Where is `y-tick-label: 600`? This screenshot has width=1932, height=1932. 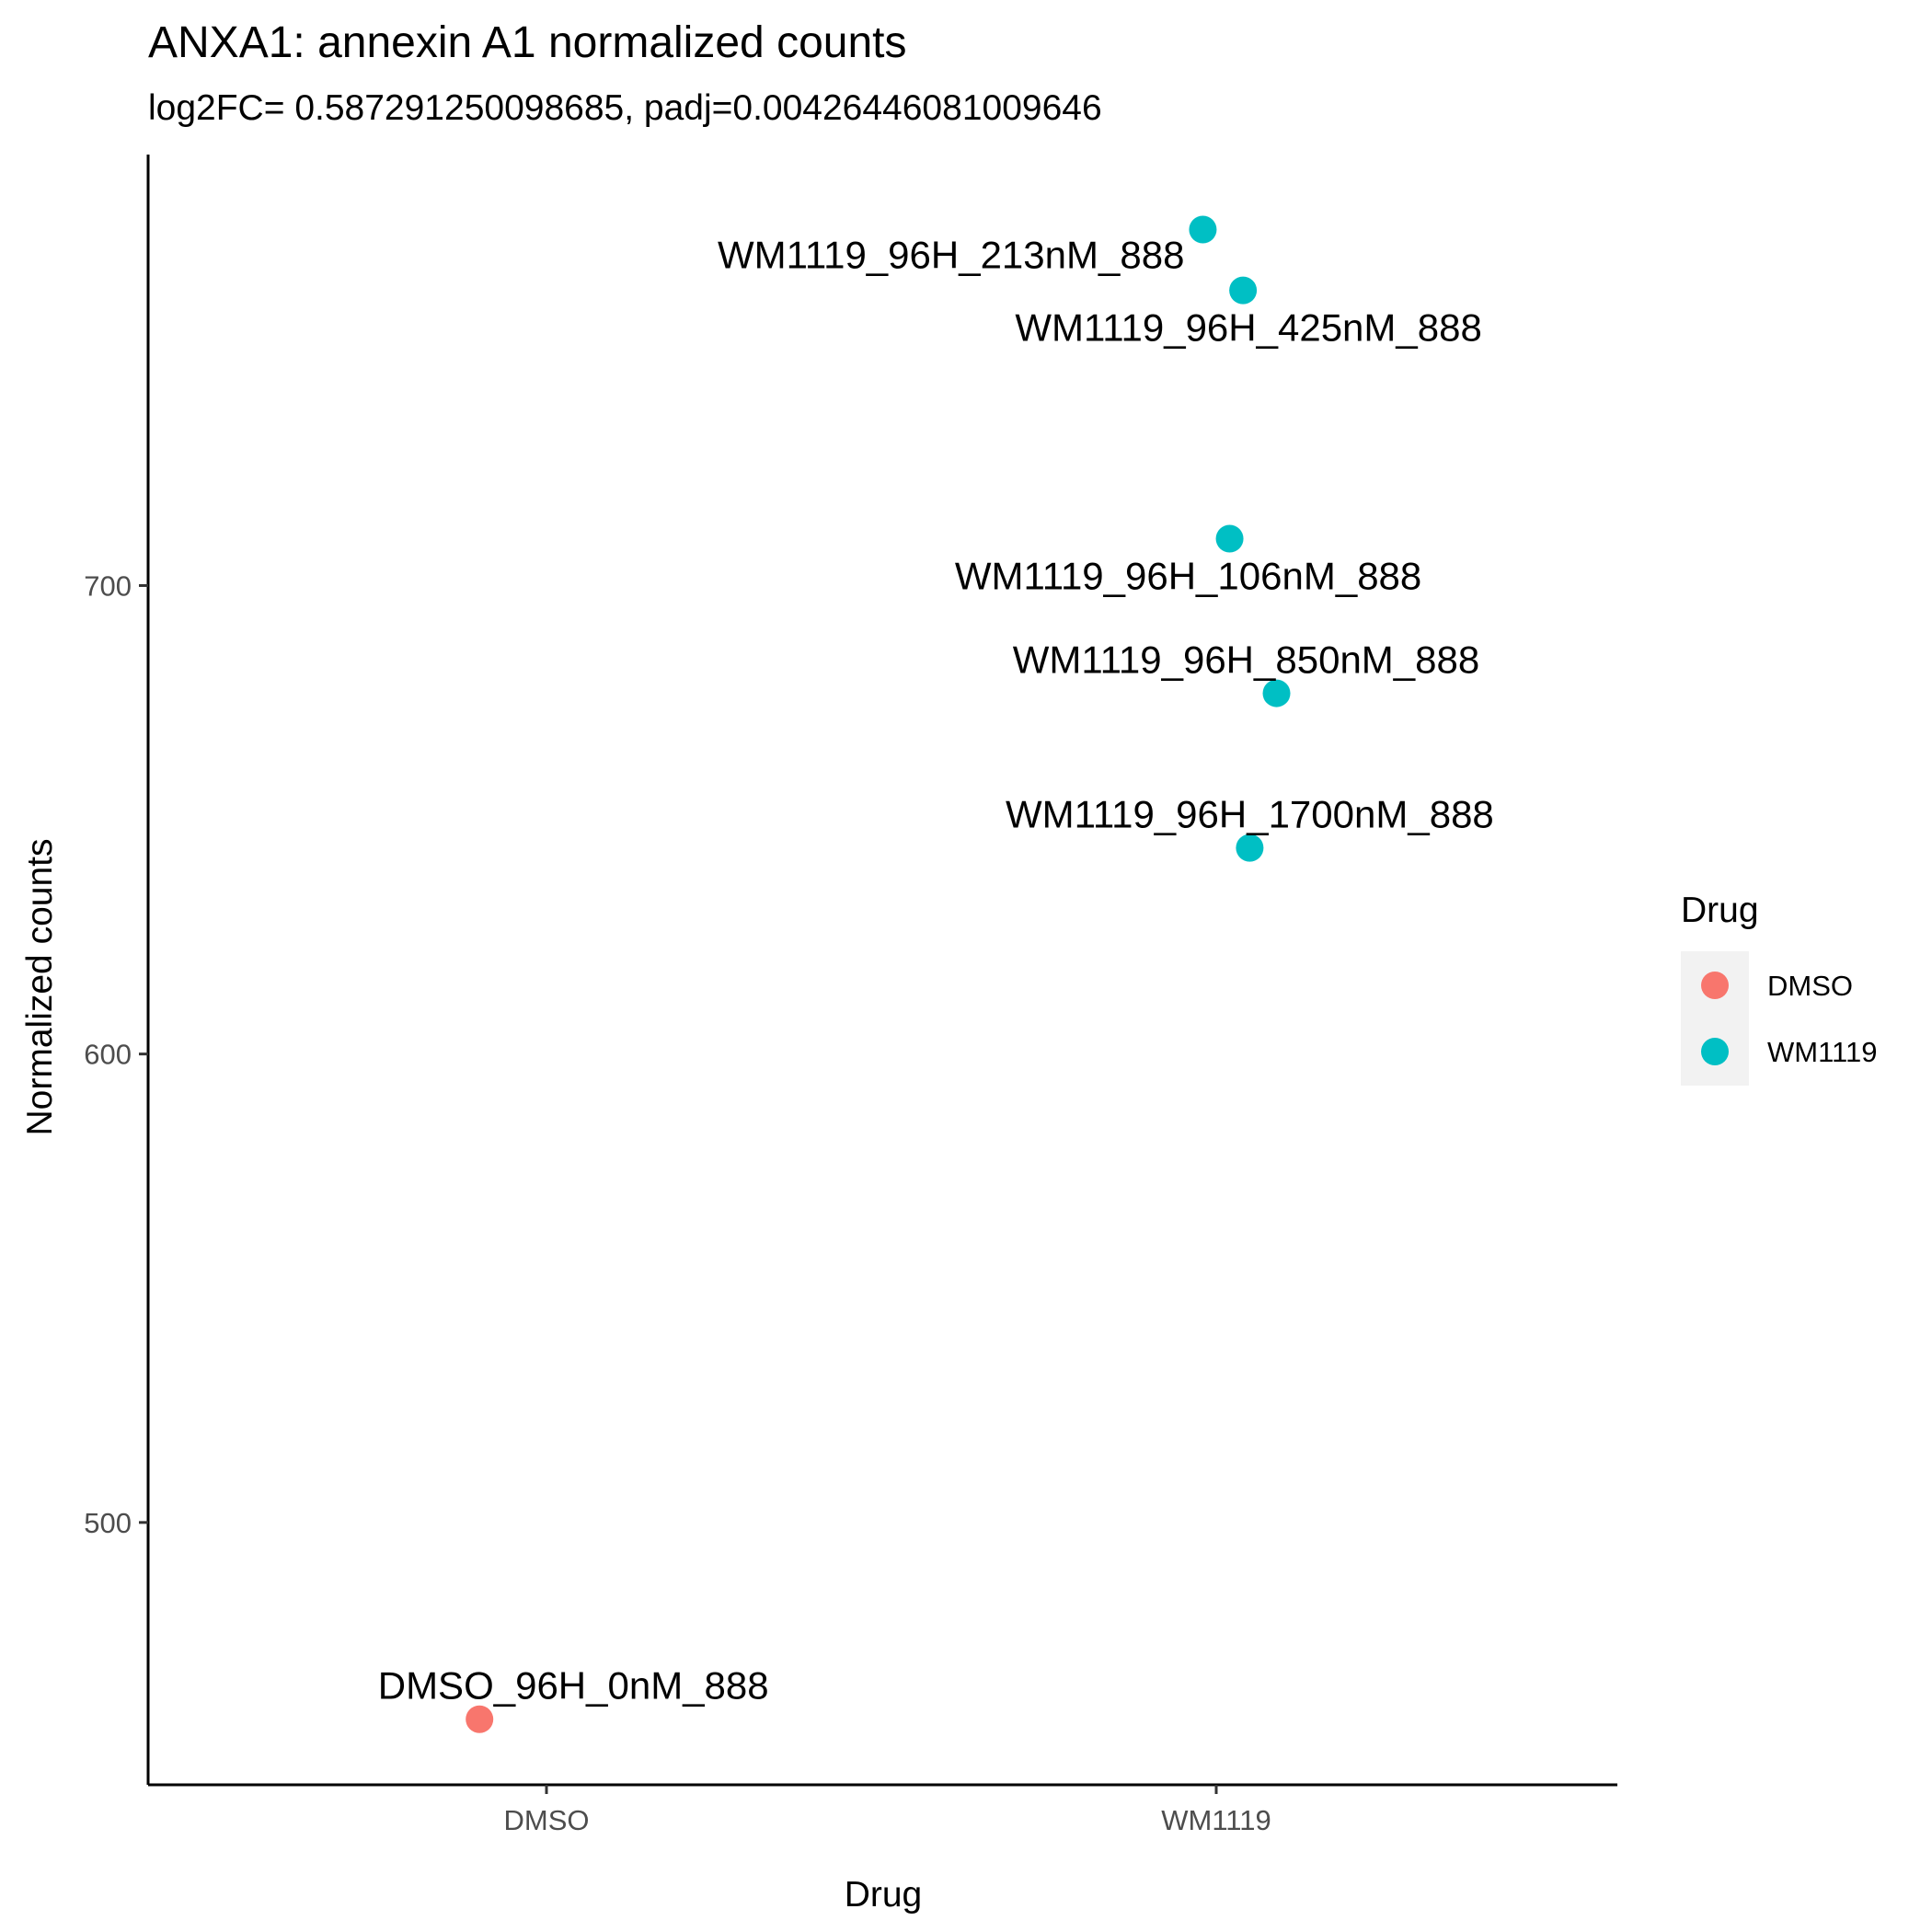 y-tick-label: 600 is located at coordinates (108, 1055).